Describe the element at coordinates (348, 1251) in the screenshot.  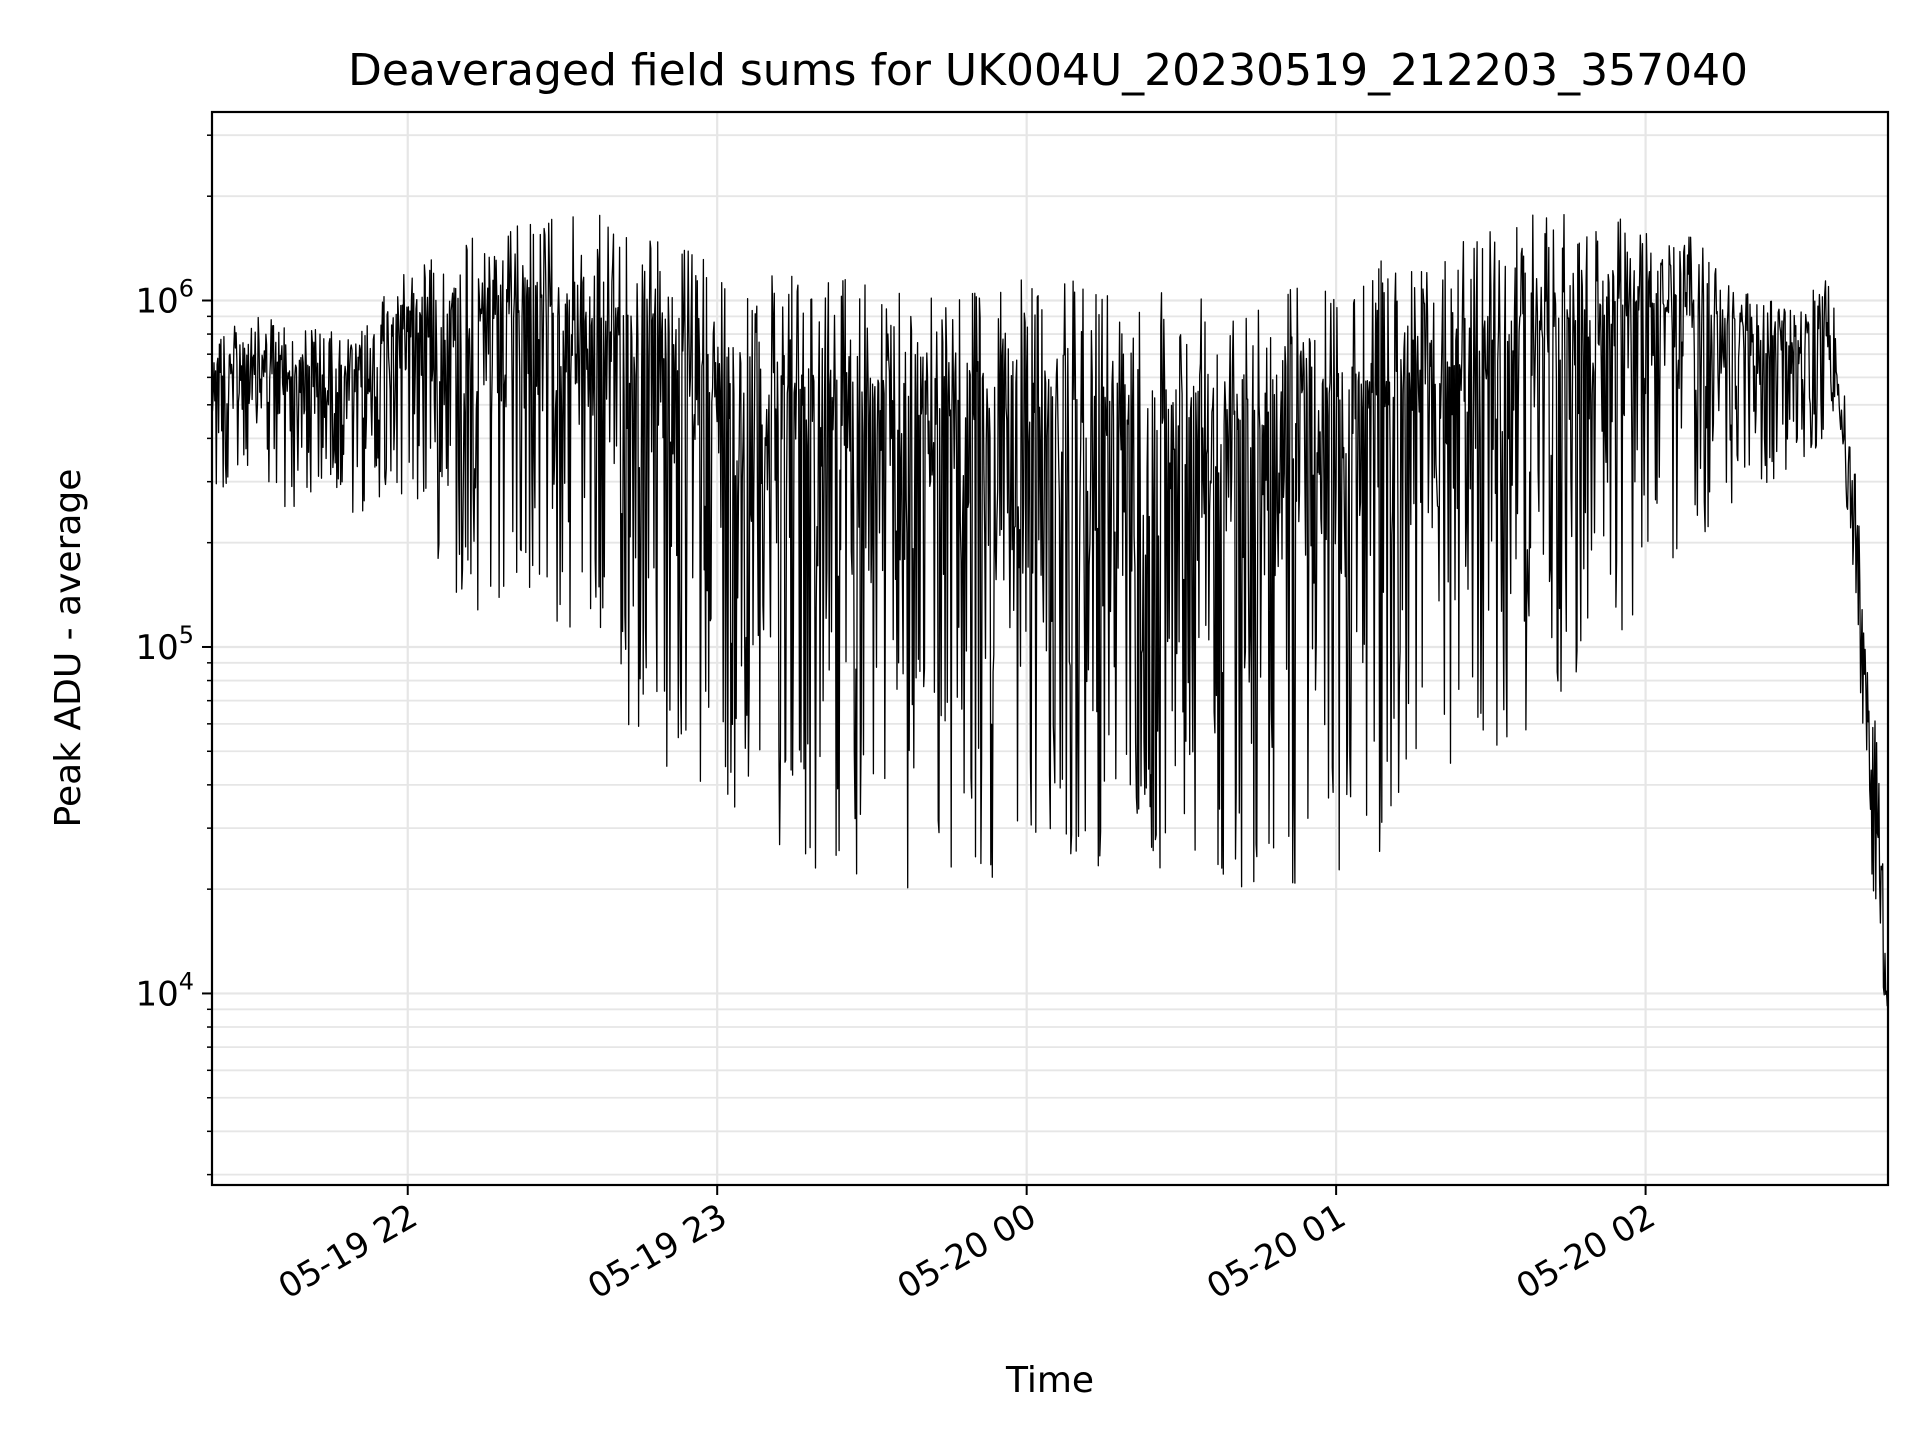
I see `x-tick-label: 05-19 22` at that location.